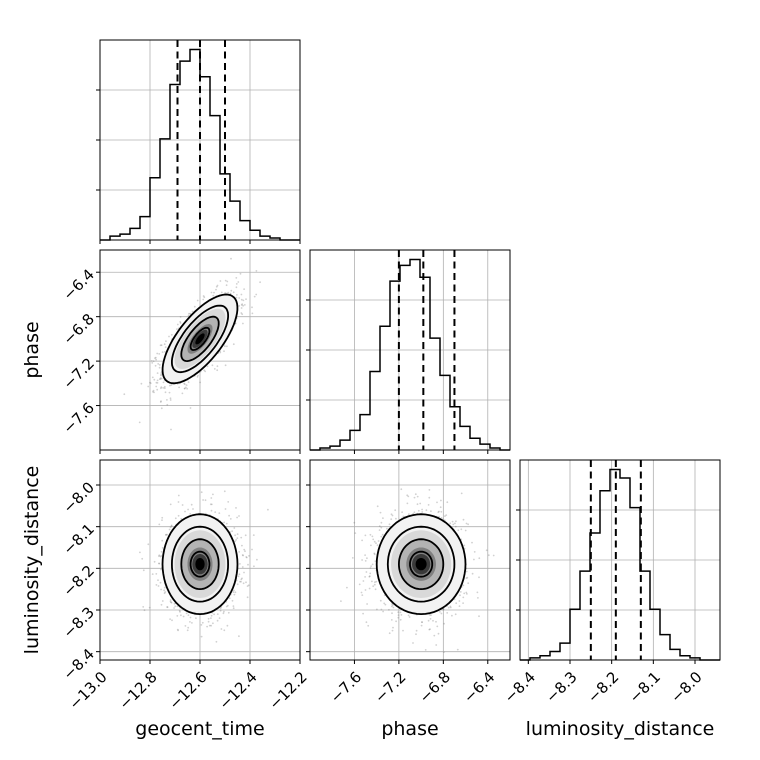  I want to click on y-axis-label-luminosity_distance: luminosity_distance, so click(32, 560).